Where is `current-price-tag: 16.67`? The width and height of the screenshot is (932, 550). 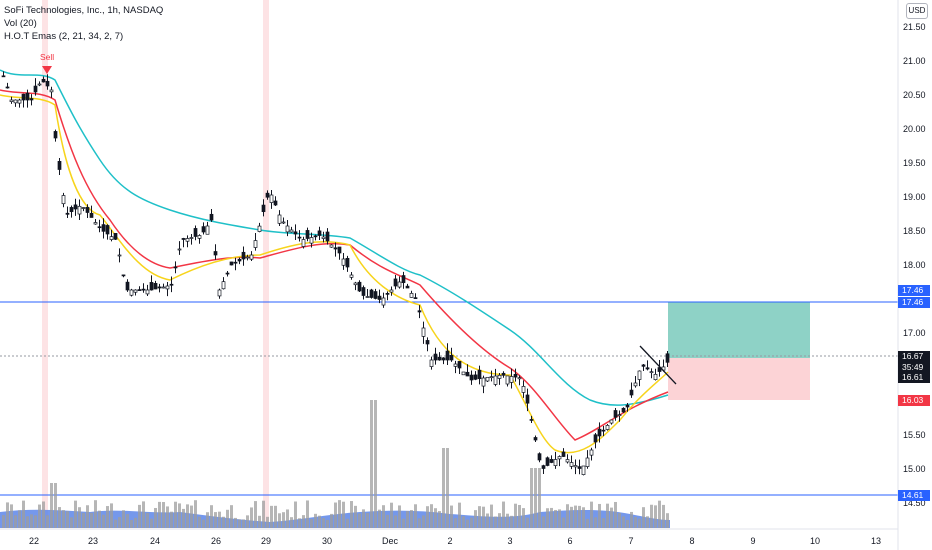
current-price-tag: 16.67 is located at coordinates (914, 356).